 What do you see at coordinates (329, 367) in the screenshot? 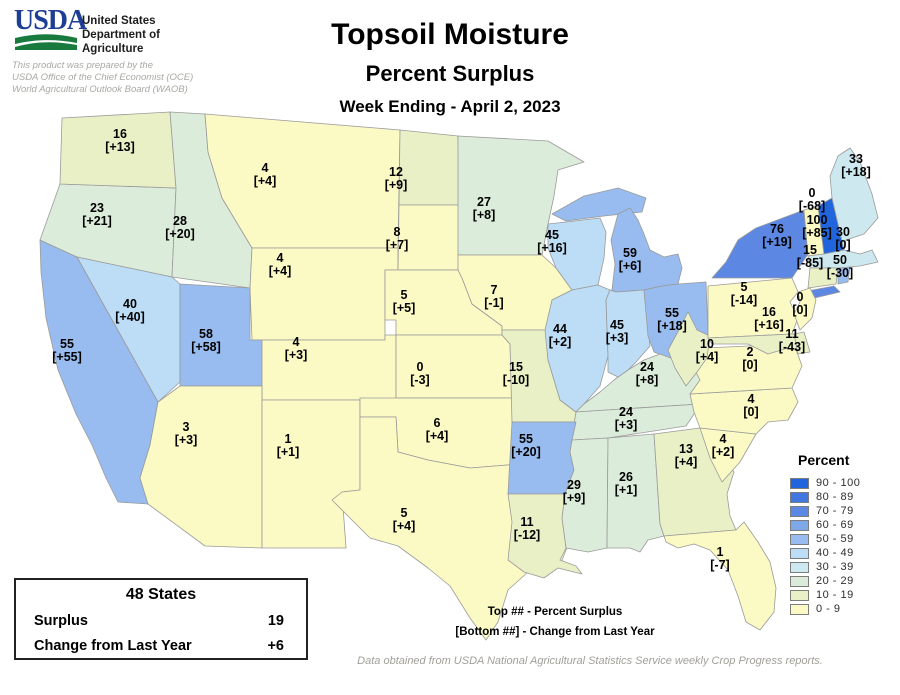
I see `state-CO` at bounding box center [329, 367].